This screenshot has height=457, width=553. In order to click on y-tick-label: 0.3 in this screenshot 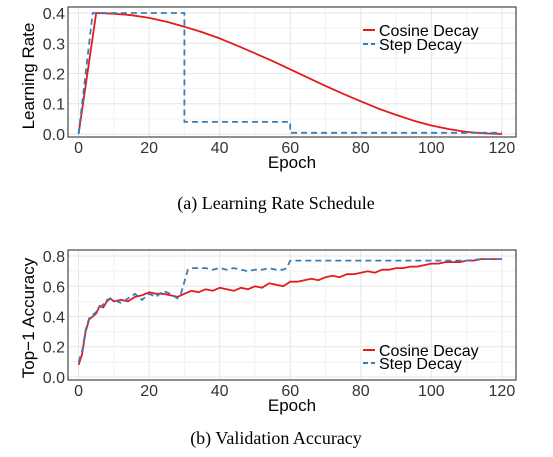, I will do `click(54, 44)`.